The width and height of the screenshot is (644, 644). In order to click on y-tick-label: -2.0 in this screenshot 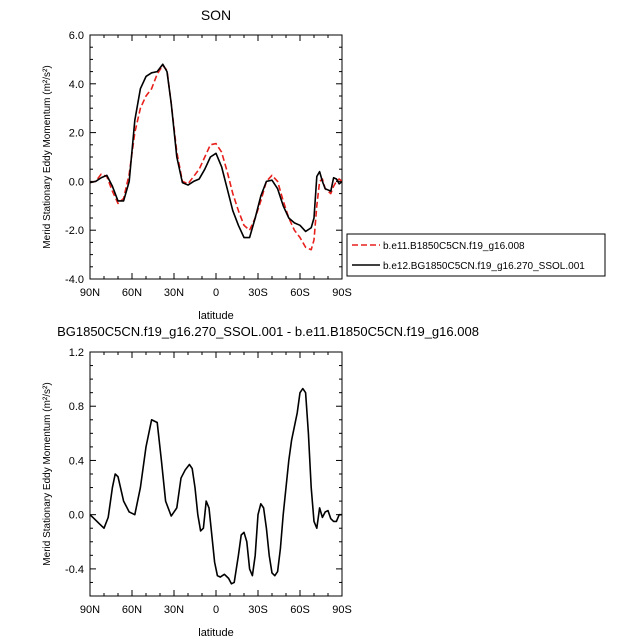, I will do `click(74, 231)`.